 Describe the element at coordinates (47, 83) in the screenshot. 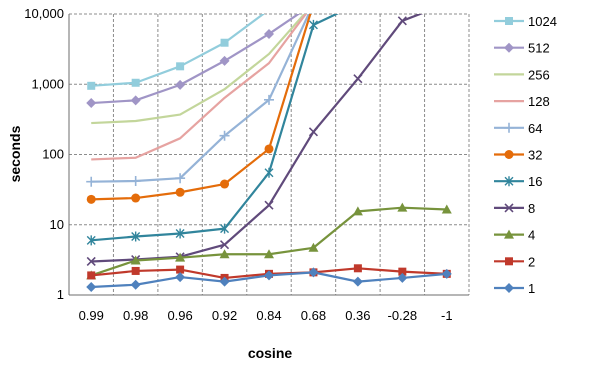

I see `y-tick-label: 1,000` at that location.